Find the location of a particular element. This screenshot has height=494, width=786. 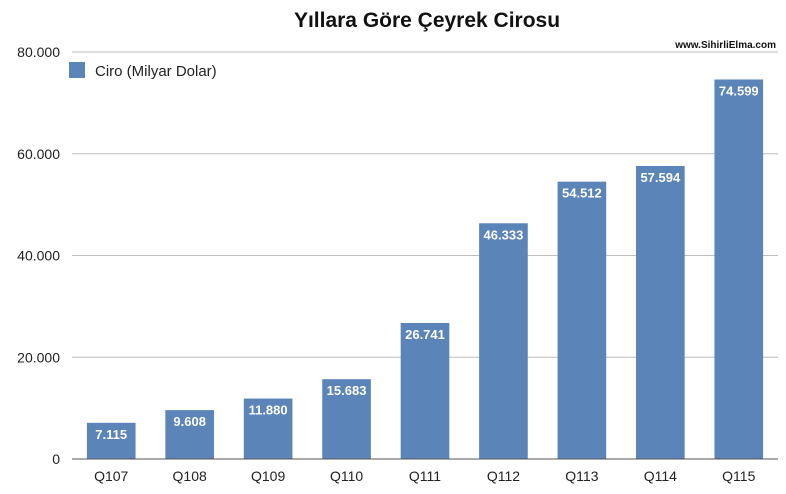

x-tick-label: Q111 is located at coordinates (425, 476).